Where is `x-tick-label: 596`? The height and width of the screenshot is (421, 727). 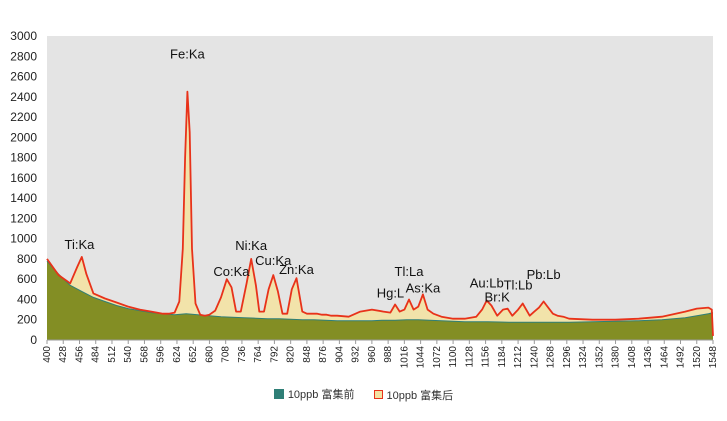 x-tick-label: 596 is located at coordinates (161, 354).